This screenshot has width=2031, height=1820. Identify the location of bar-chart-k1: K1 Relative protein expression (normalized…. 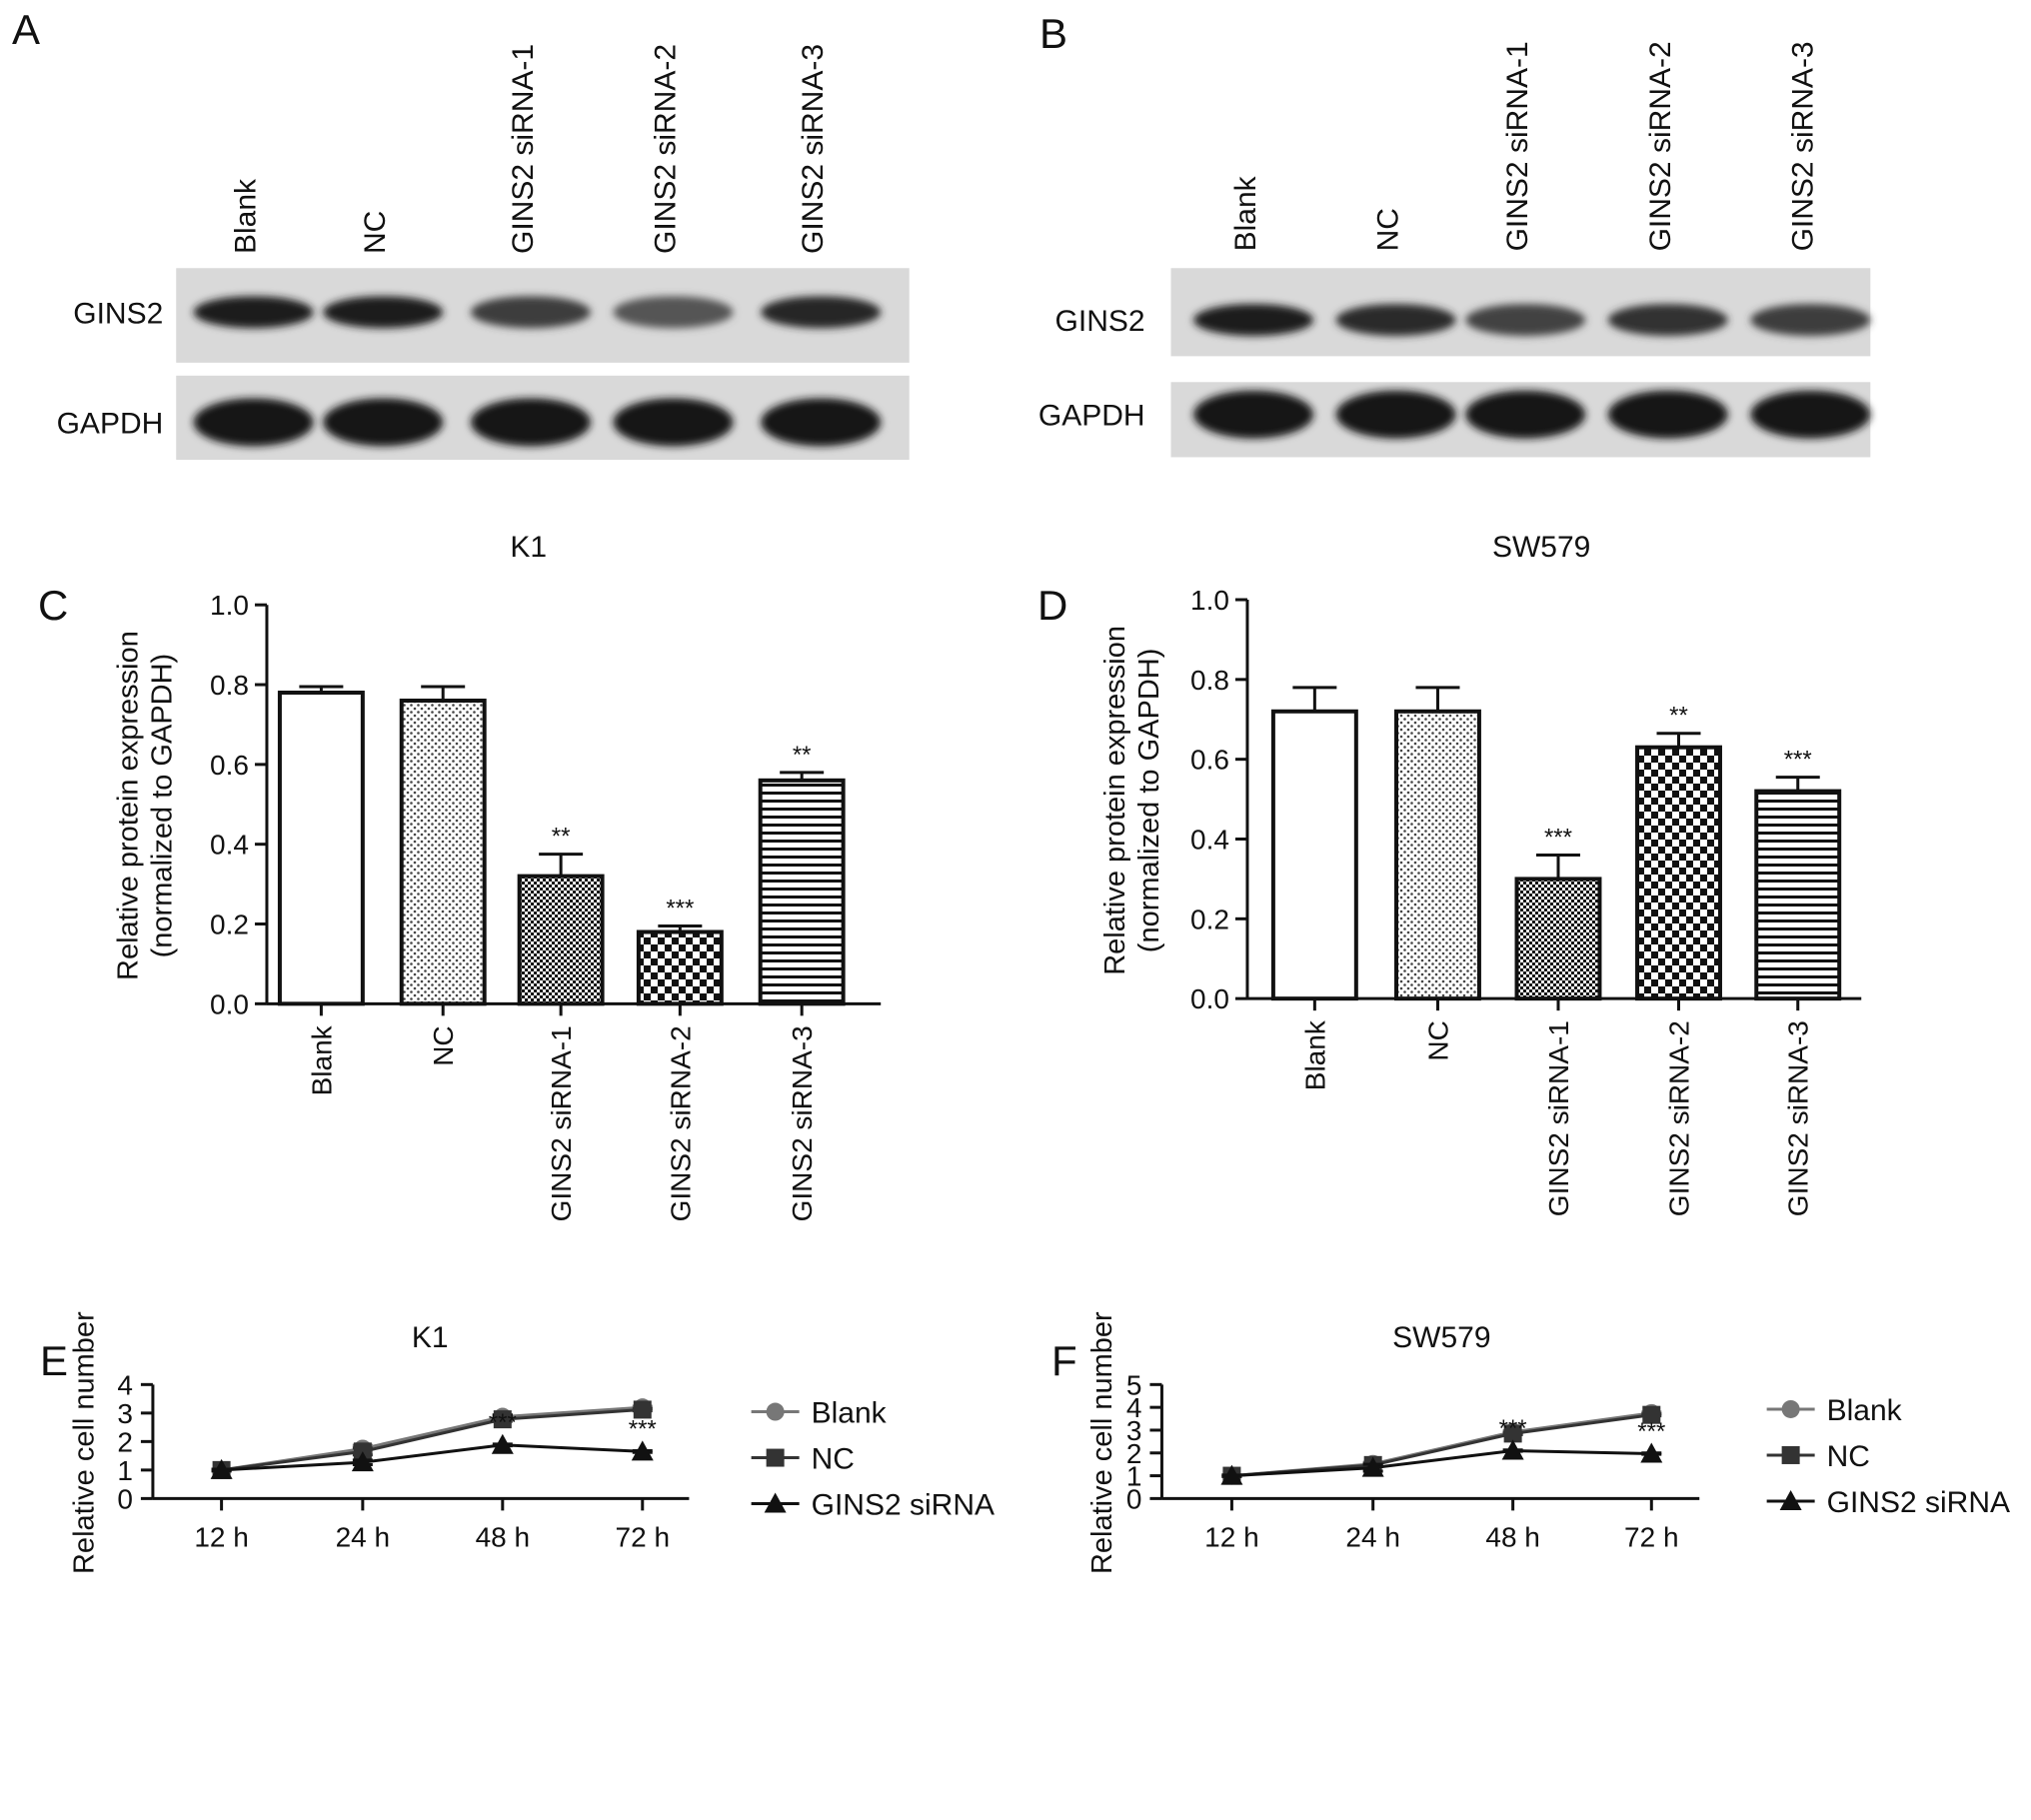
(497, 876).